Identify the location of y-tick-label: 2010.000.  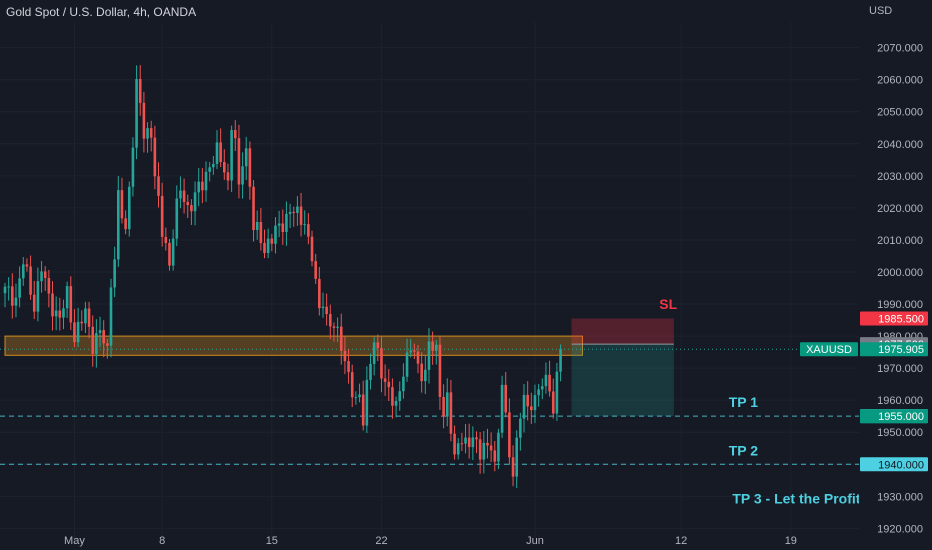
(900, 241).